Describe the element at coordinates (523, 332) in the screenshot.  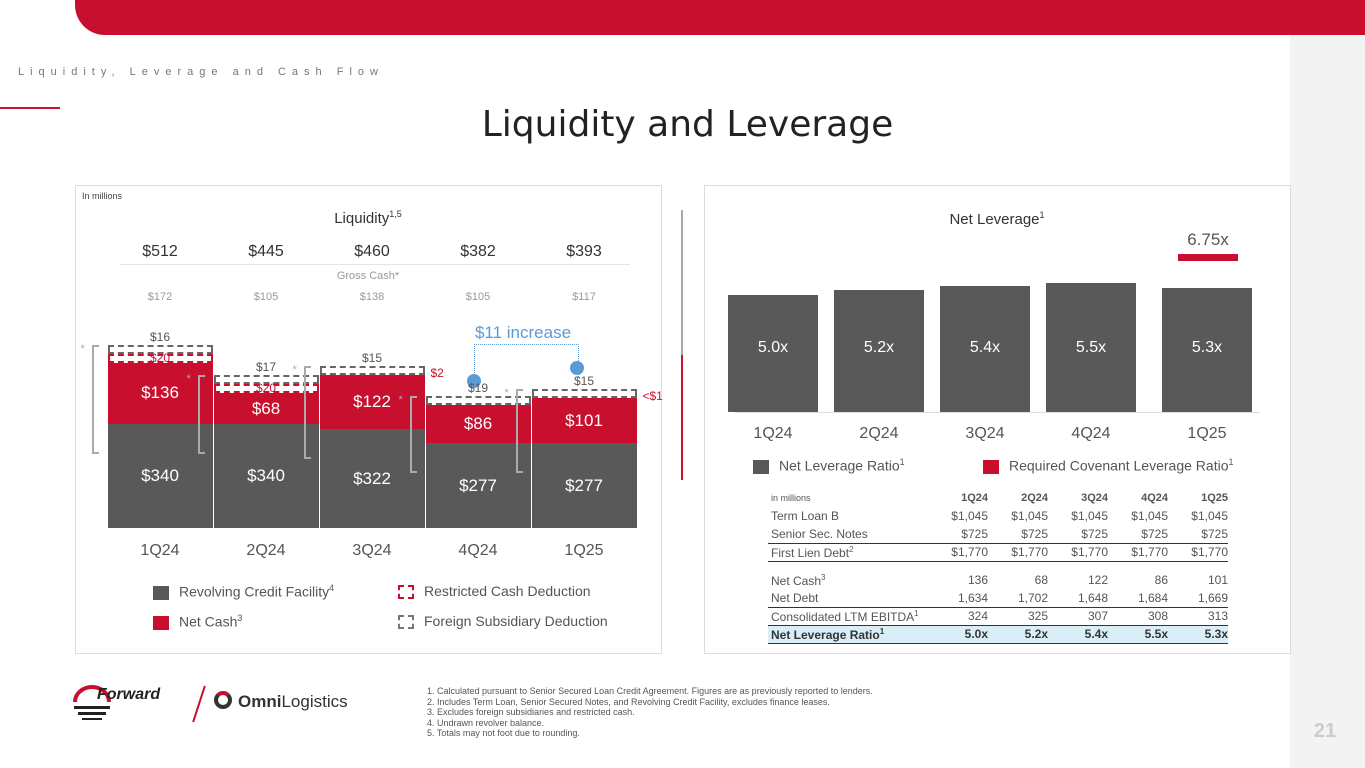
I see `increase-annotation: $11 increase` at that location.